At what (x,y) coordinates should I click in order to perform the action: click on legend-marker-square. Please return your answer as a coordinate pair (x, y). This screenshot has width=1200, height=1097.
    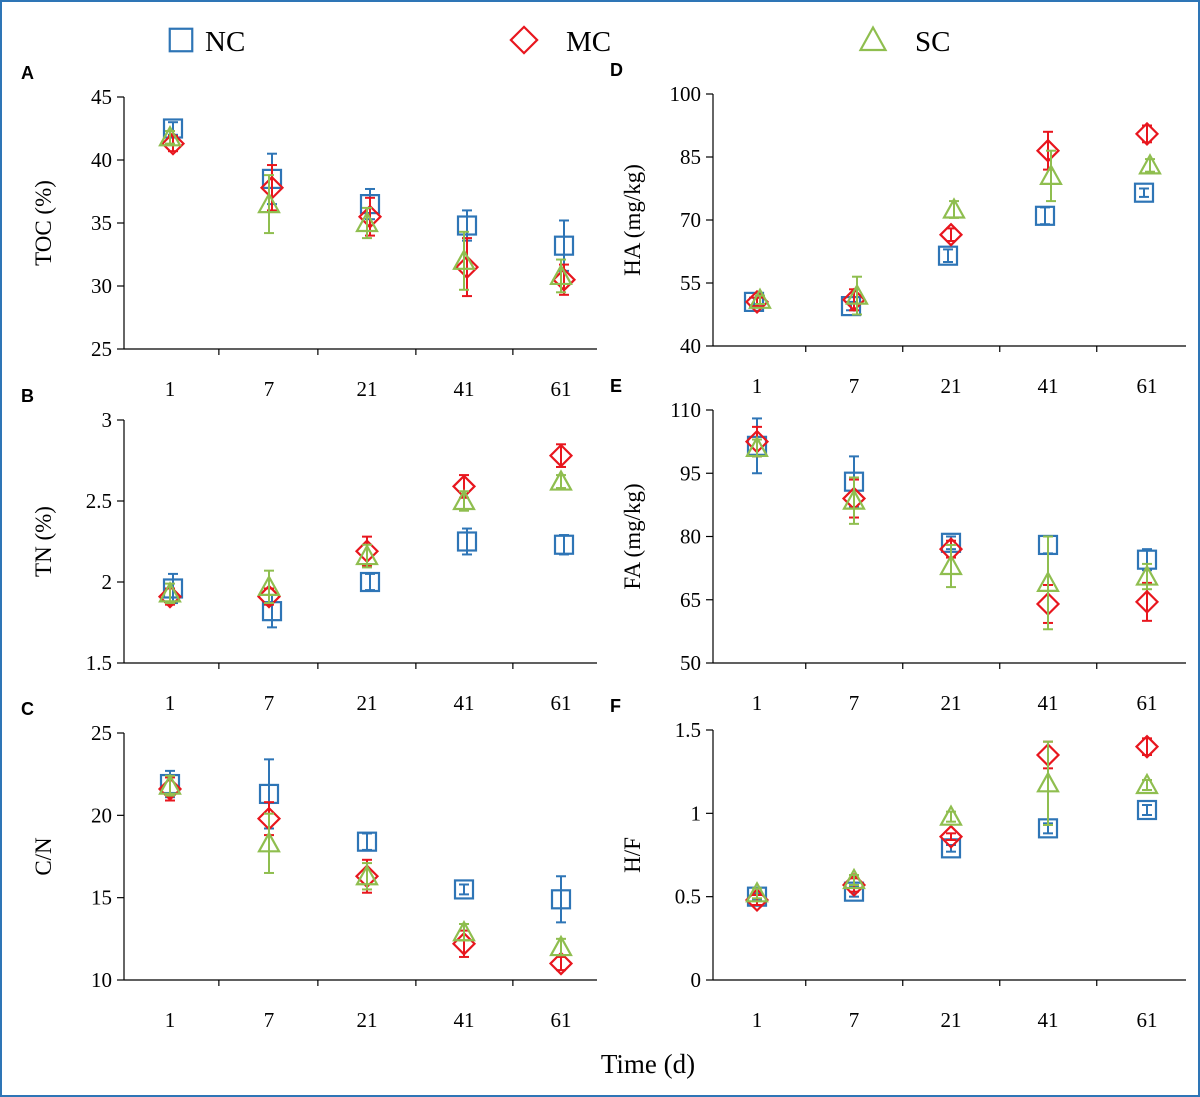
    Looking at the image, I should click on (181, 40).